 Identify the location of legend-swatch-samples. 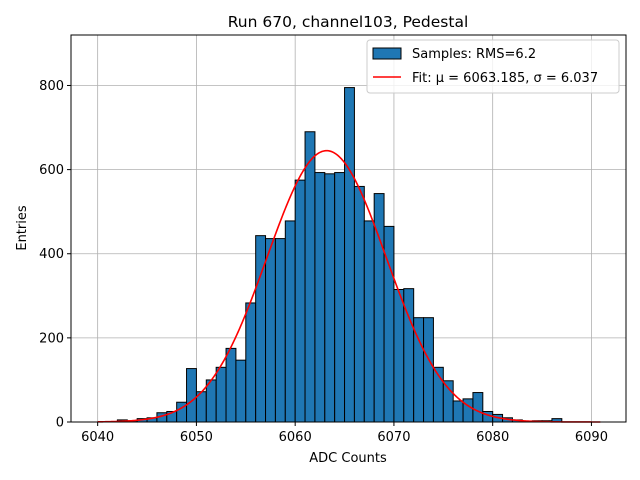
(387, 53).